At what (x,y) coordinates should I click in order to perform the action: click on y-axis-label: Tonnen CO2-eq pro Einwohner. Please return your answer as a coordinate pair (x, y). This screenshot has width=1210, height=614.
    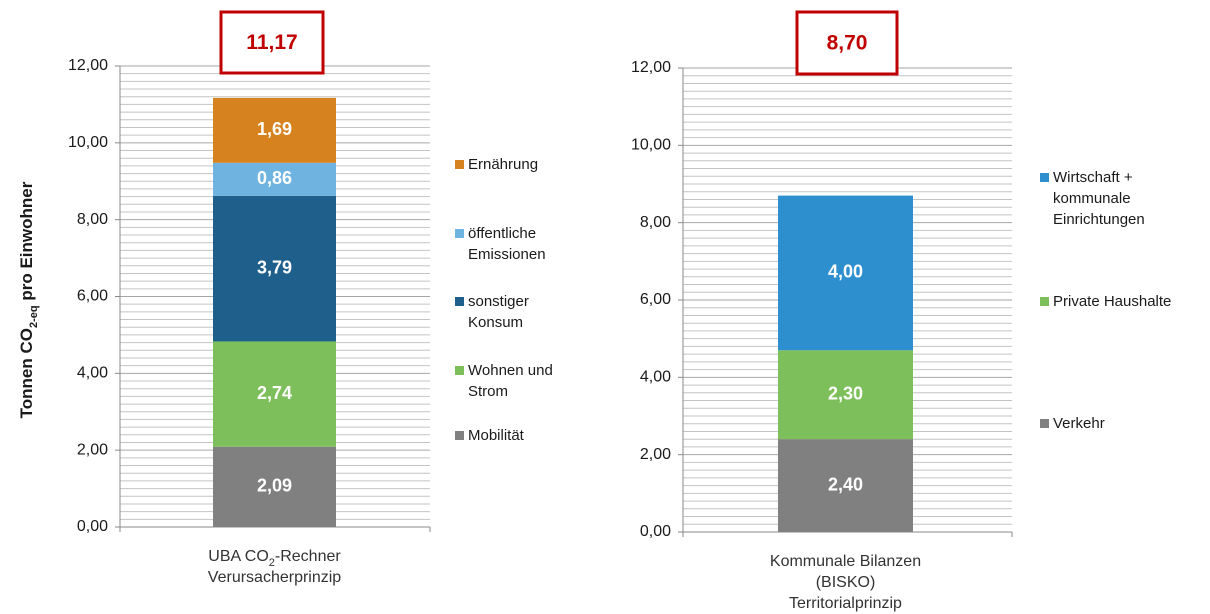
    Looking at the image, I should click on (28, 299).